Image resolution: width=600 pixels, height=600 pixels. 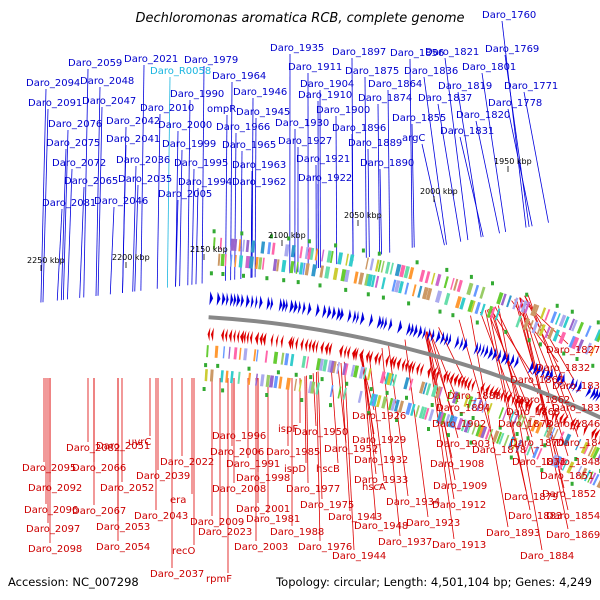 What do you see at coordinates (79, 163) in the screenshot?
I see `forward-gene-label: Daro_2072` at bounding box center [79, 163].